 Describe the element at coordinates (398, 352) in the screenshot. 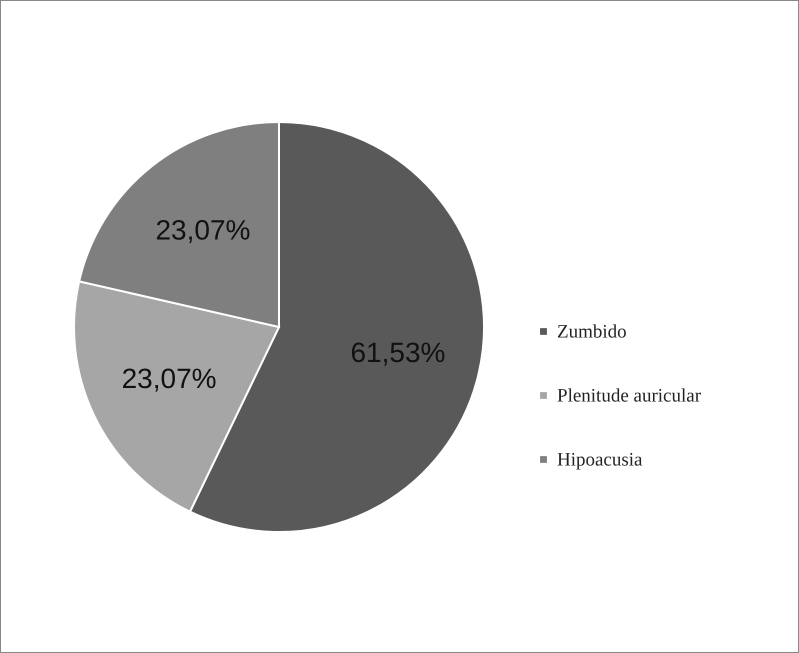

I see `data-label: 61,53%` at that location.